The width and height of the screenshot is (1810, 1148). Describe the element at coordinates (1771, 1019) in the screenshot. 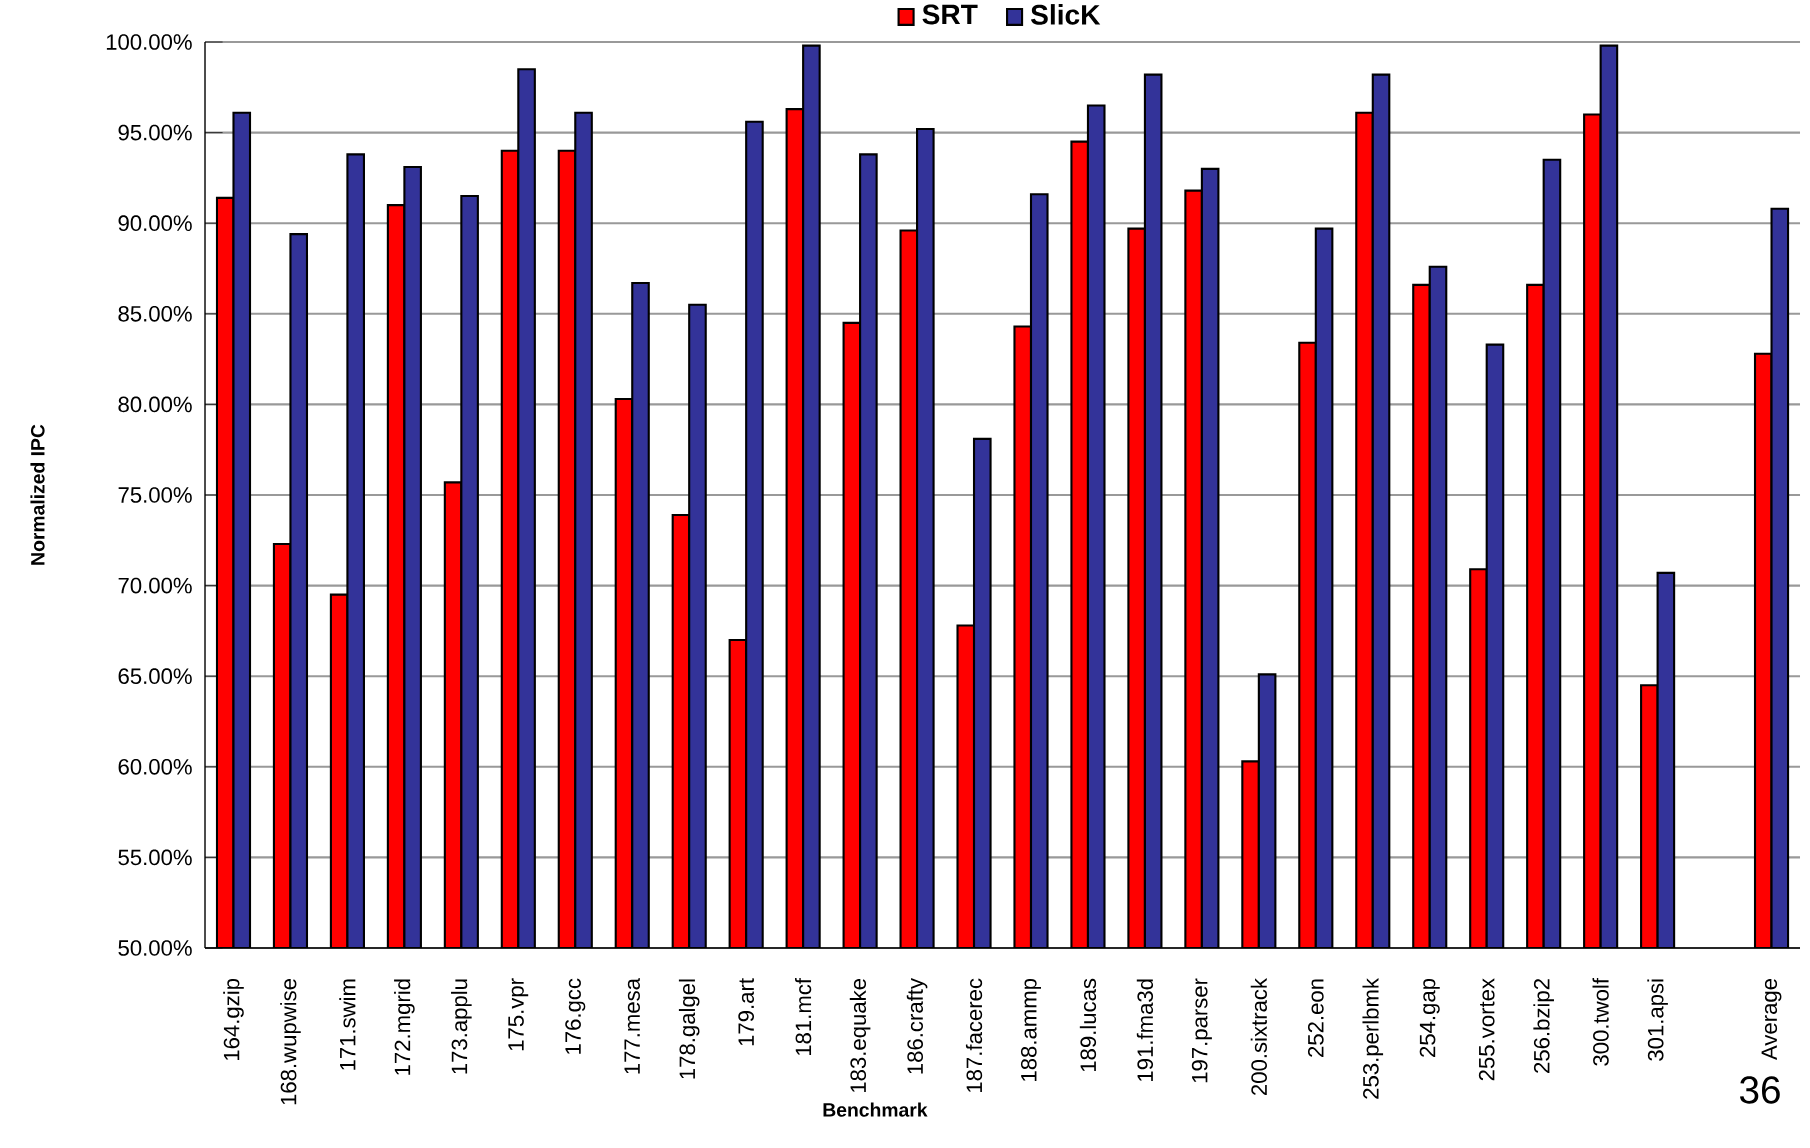

I see `x-tick-label: Average` at that location.